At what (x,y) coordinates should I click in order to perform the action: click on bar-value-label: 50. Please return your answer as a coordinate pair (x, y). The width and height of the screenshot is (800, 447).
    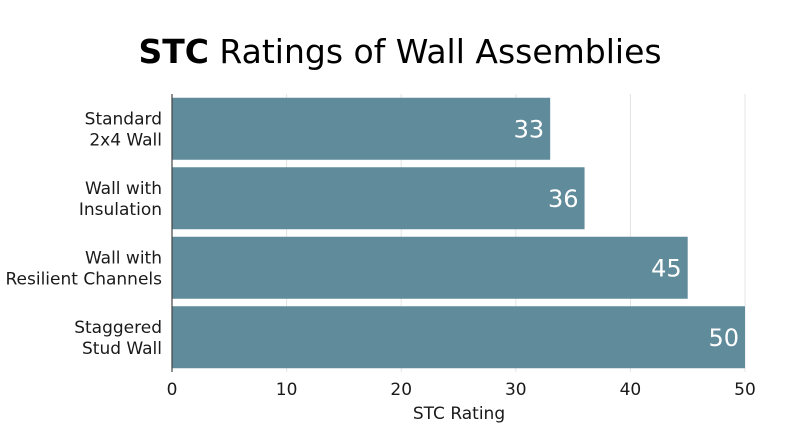
    Looking at the image, I should click on (723, 338).